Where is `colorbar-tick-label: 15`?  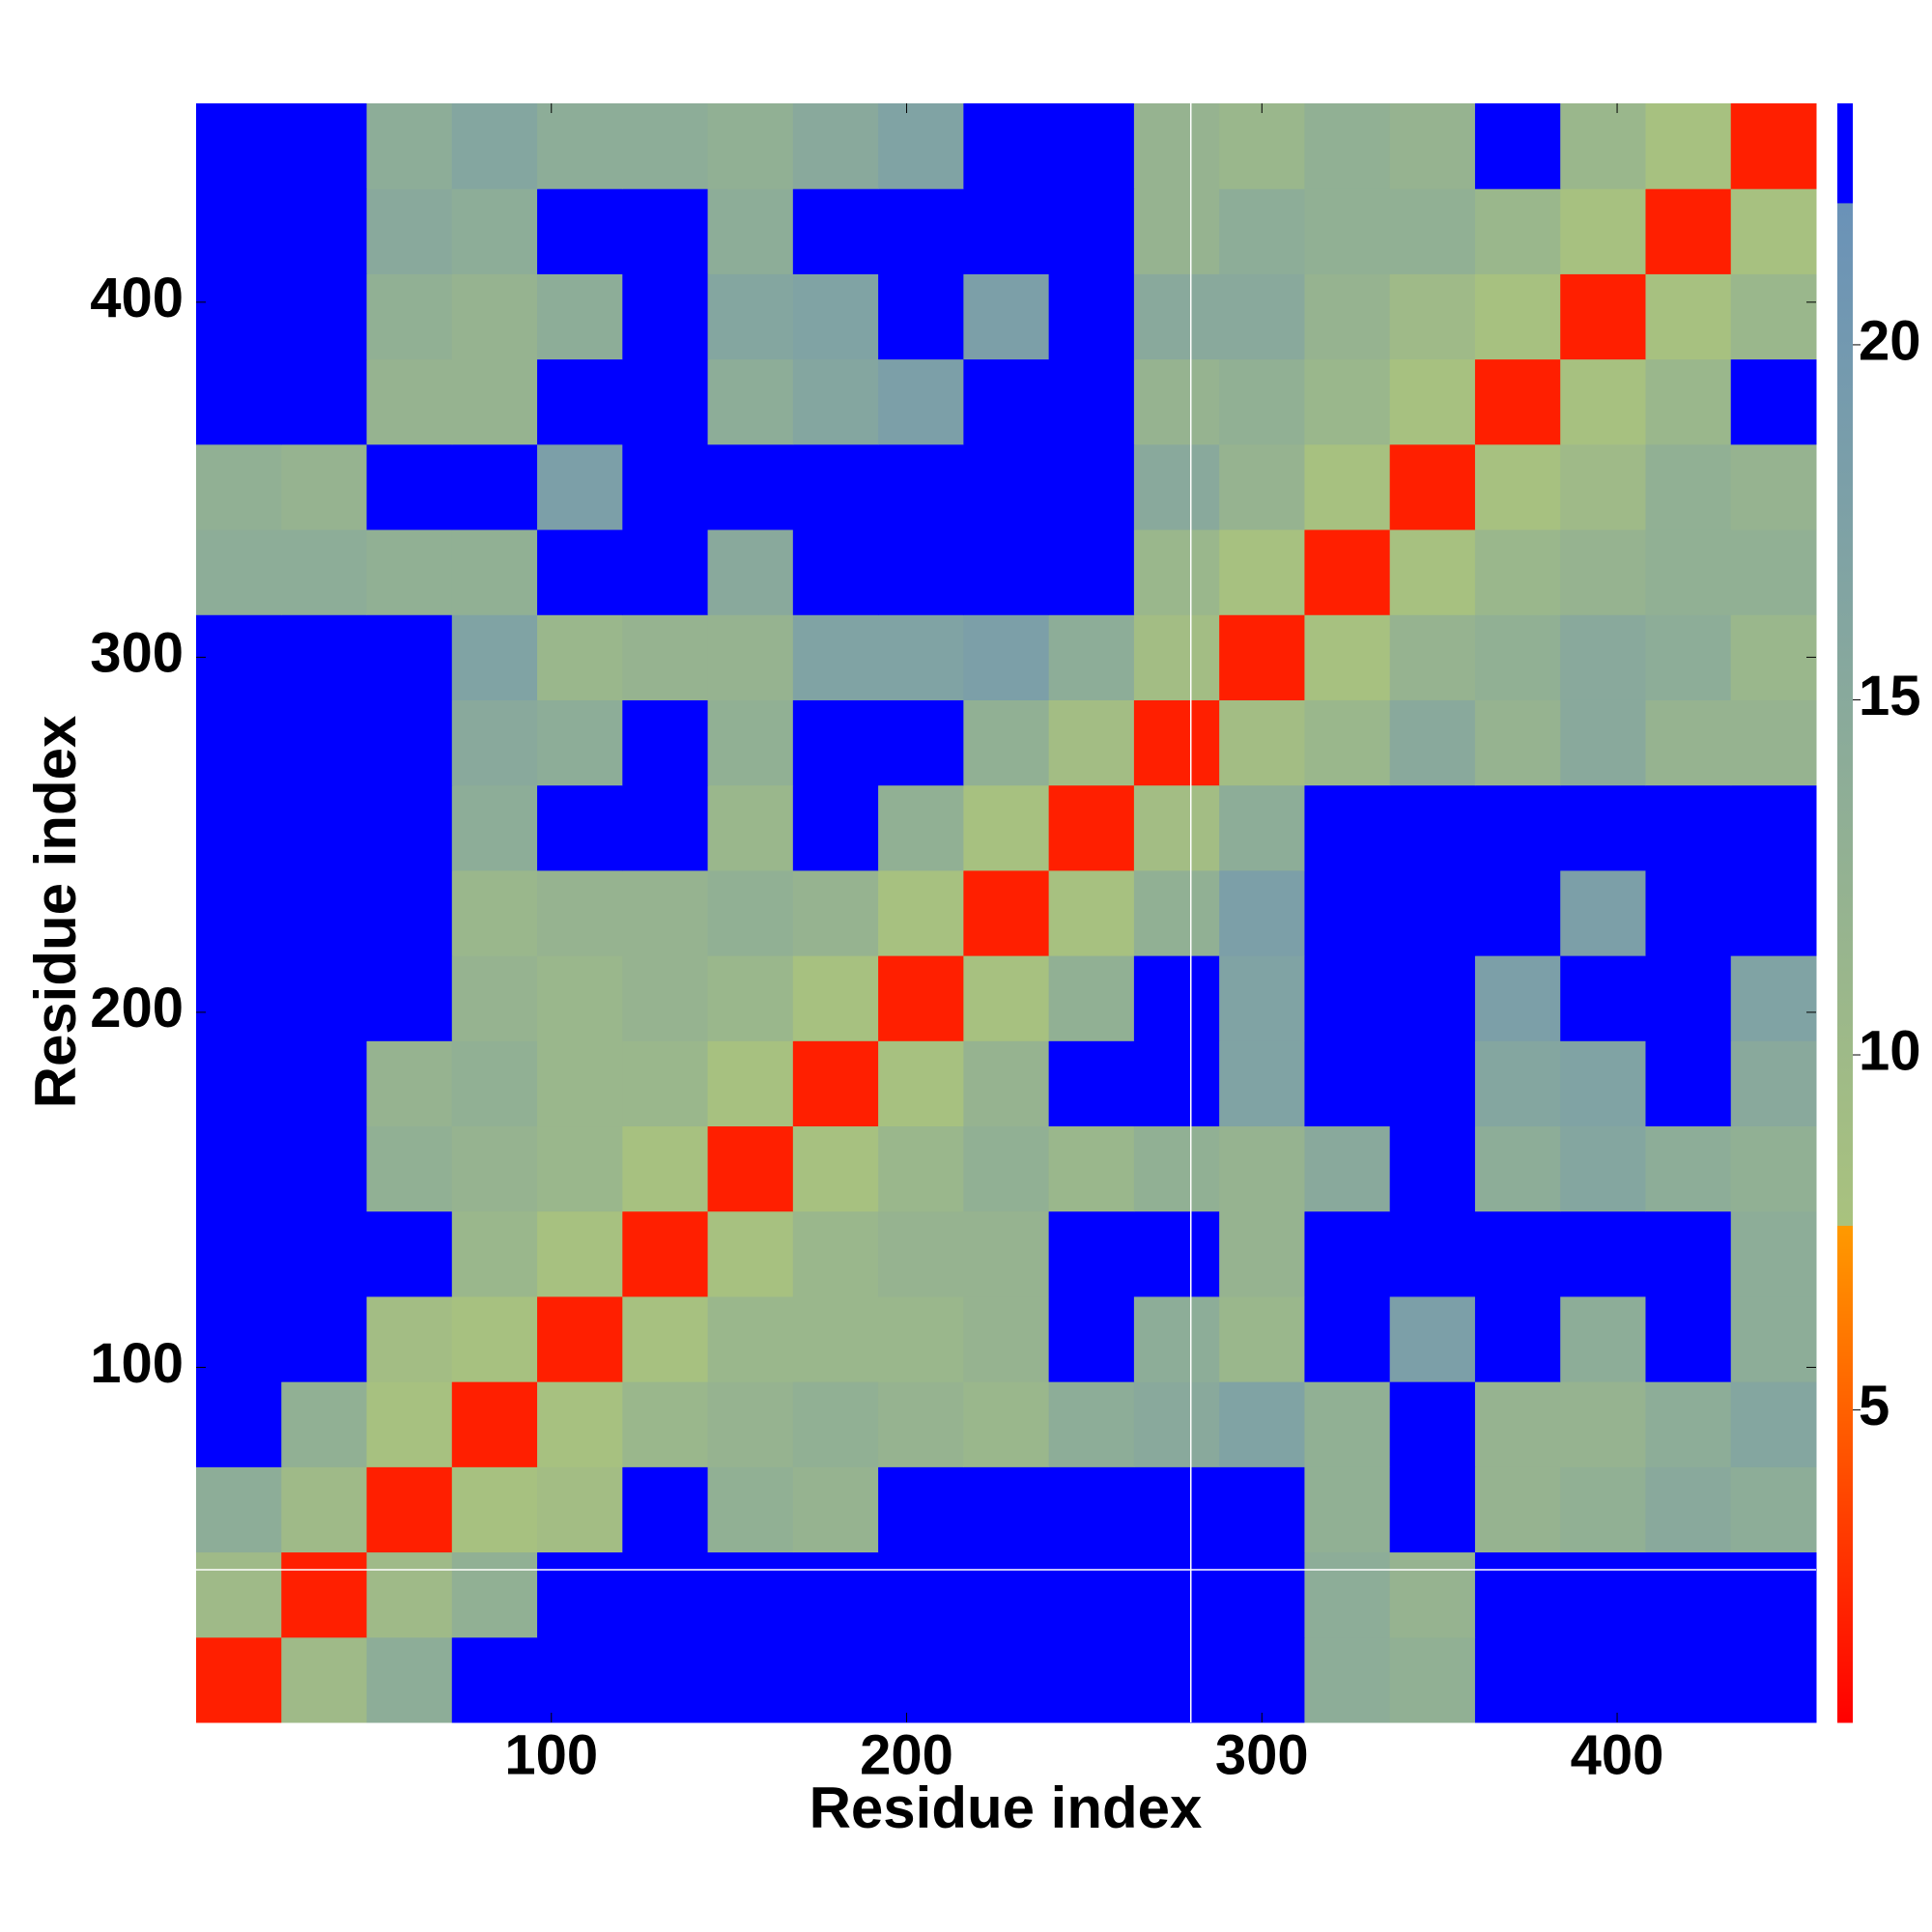 colorbar-tick-label: 15 is located at coordinates (1890, 696).